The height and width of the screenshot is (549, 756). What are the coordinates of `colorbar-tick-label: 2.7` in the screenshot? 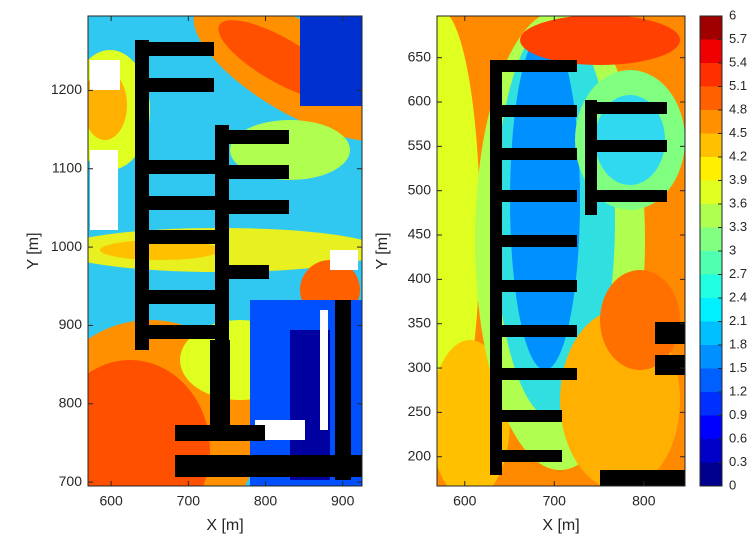 It's located at (738, 273).